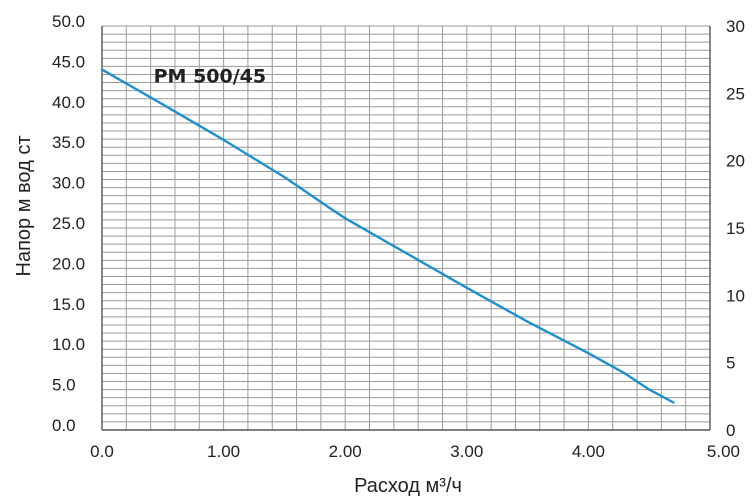 This screenshot has width=752, height=498. What do you see at coordinates (466, 451) in the screenshot?
I see `x-tick-label: 3.00` at bounding box center [466, 451].